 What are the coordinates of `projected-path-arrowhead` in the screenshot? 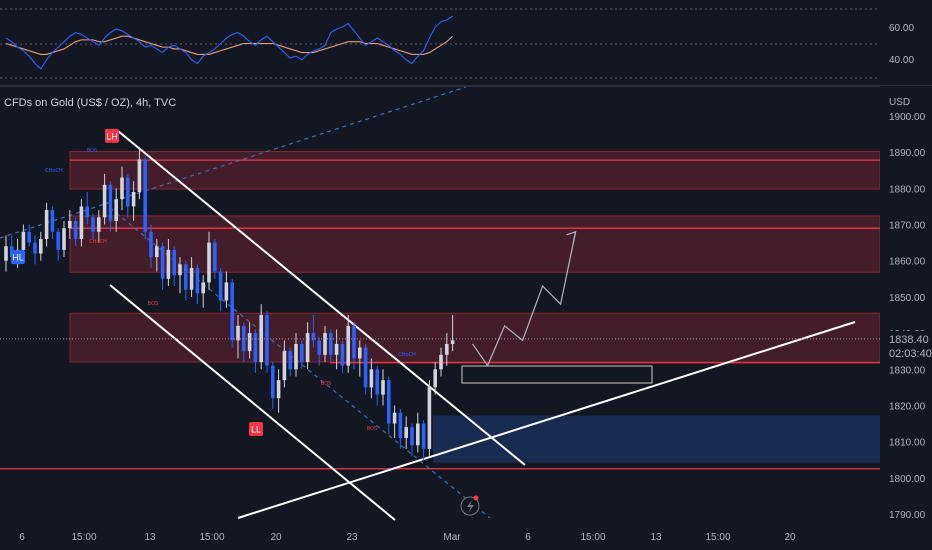 It's located at (571, 235).